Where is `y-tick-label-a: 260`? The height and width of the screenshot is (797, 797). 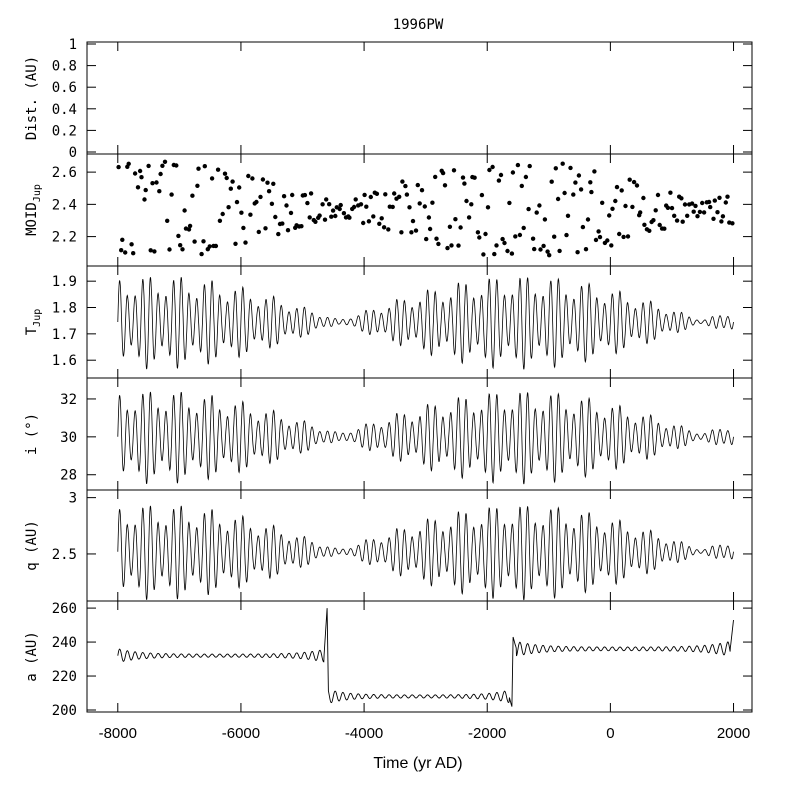 y-tick-label-a: 260 is located at coordinates (64, 609).